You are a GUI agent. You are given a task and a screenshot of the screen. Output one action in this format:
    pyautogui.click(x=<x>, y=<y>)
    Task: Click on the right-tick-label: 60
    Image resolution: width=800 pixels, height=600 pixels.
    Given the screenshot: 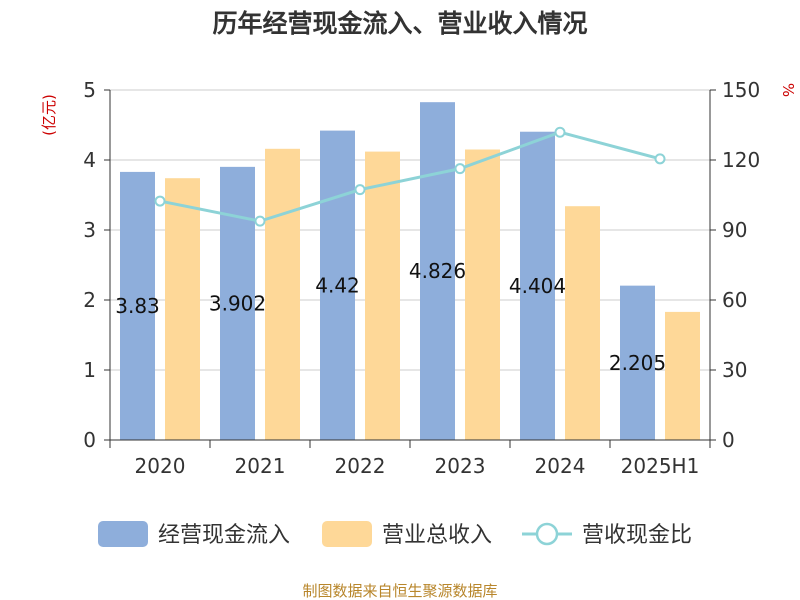 What is the action you would take?
    pyautogui.click(x=734, y=300)
    